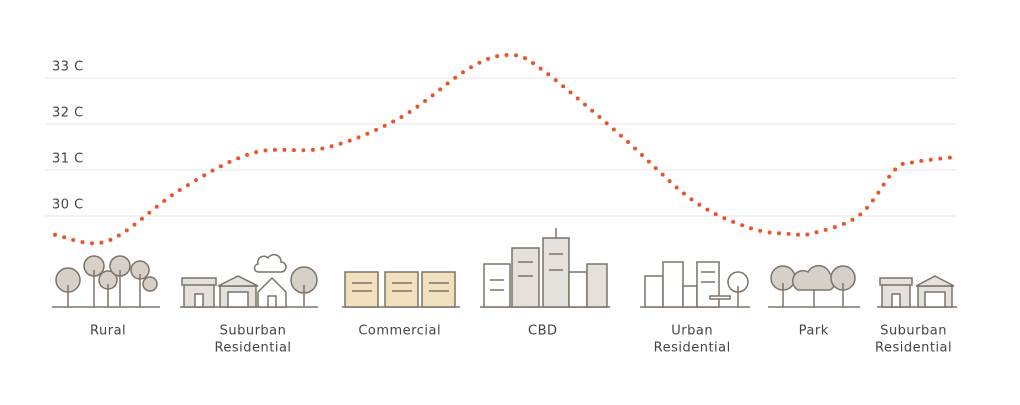 This screenshot has width=1020, height=405. I want to click on zone-label: Rural, so click(108, 331).